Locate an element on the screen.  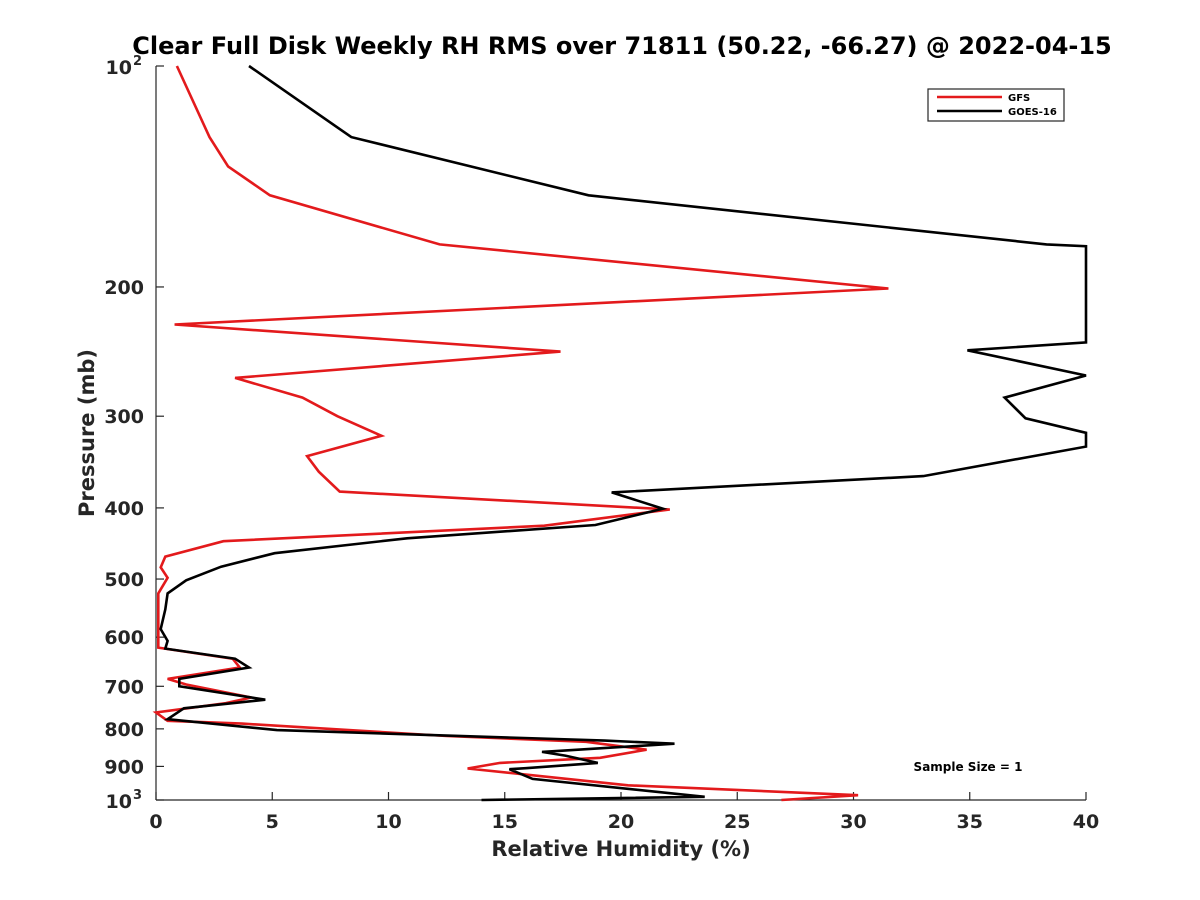
x-tick-label: 35 is located at coordinates (970, 822).